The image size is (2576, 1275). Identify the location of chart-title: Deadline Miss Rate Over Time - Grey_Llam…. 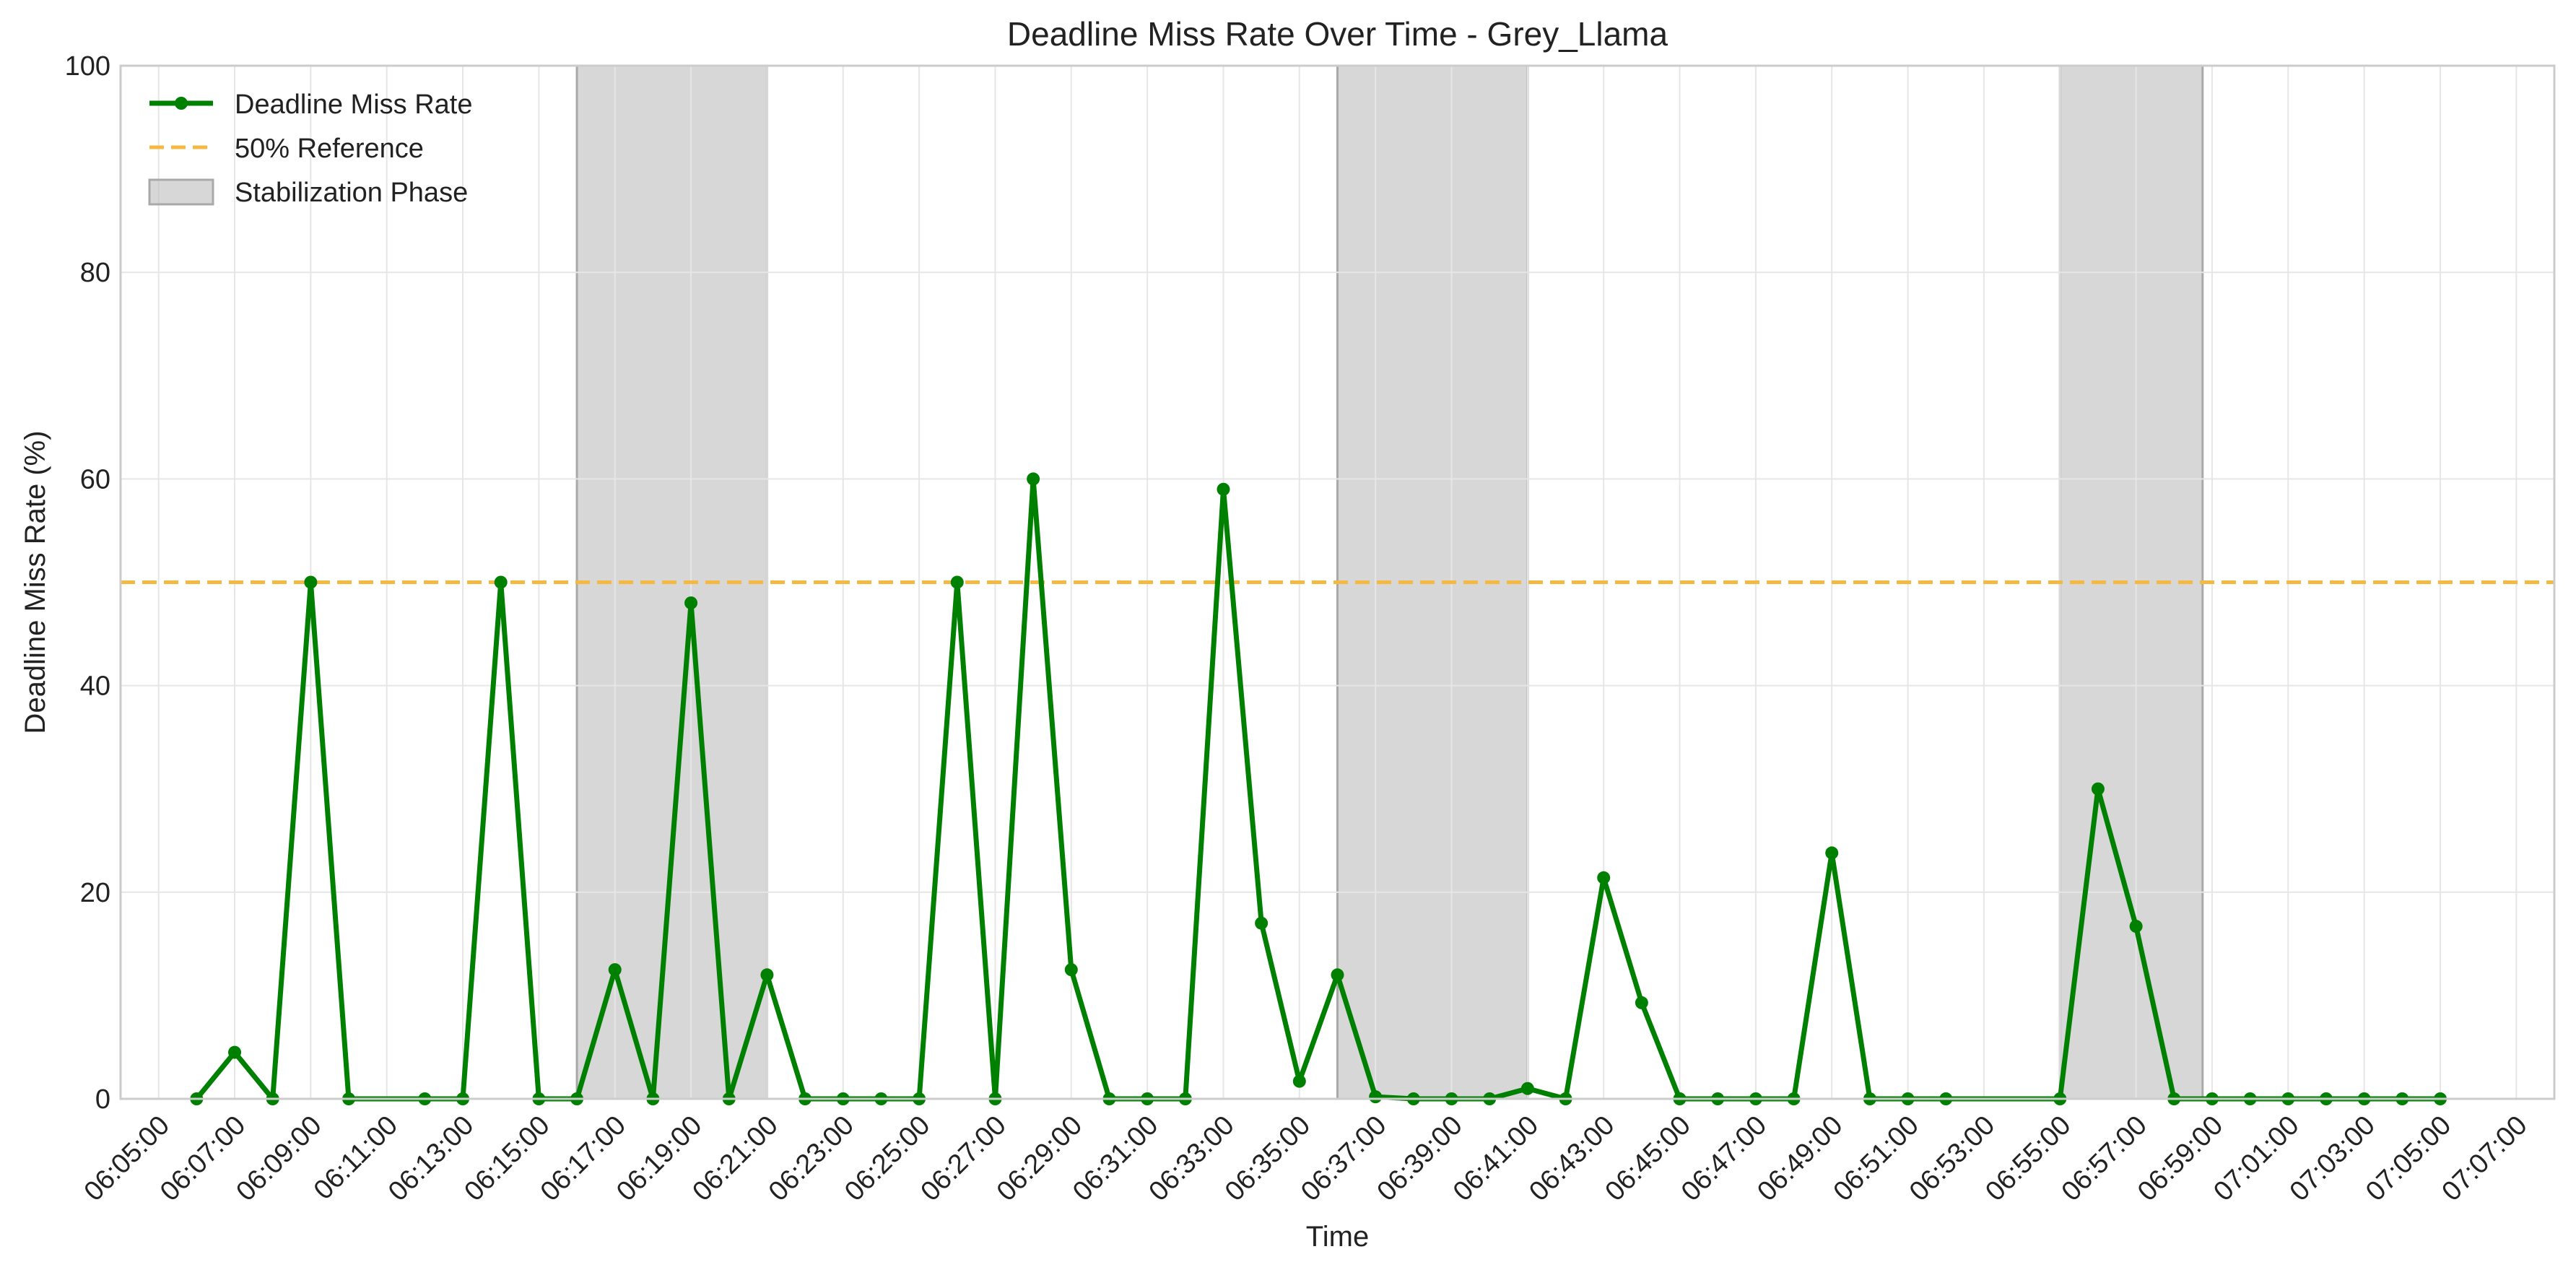
(1337, 34).